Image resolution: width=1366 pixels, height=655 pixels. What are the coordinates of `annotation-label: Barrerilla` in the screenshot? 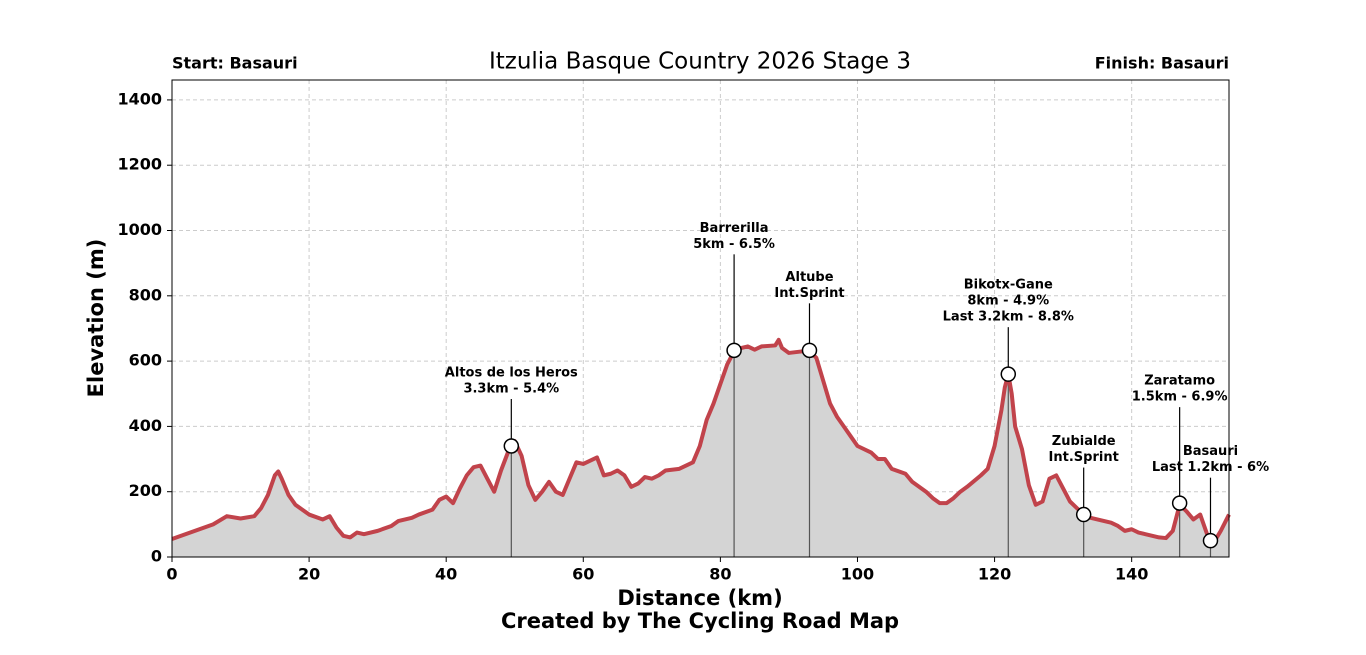 It's located at (734, 228).